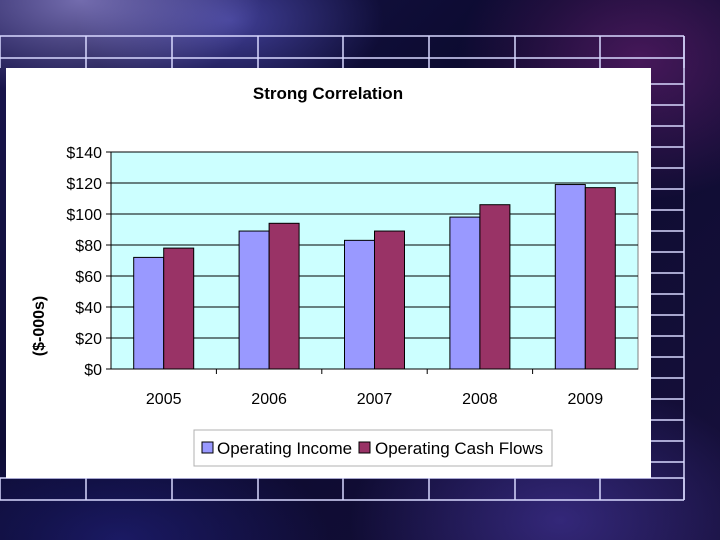  I want to click on y-tick-label: $140, so click(84, 153).